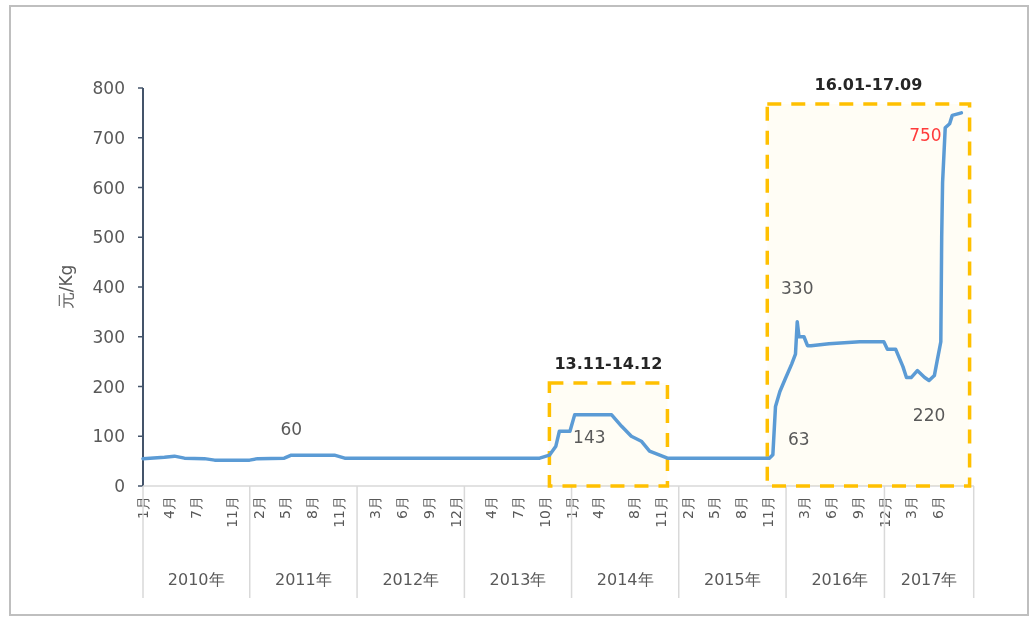 The width and height of the screenshot is (1034, 623). What do you see at coordinates (291, 429) in the screenshot?
I see `annotation: 60` at bounding box center [291, 429].